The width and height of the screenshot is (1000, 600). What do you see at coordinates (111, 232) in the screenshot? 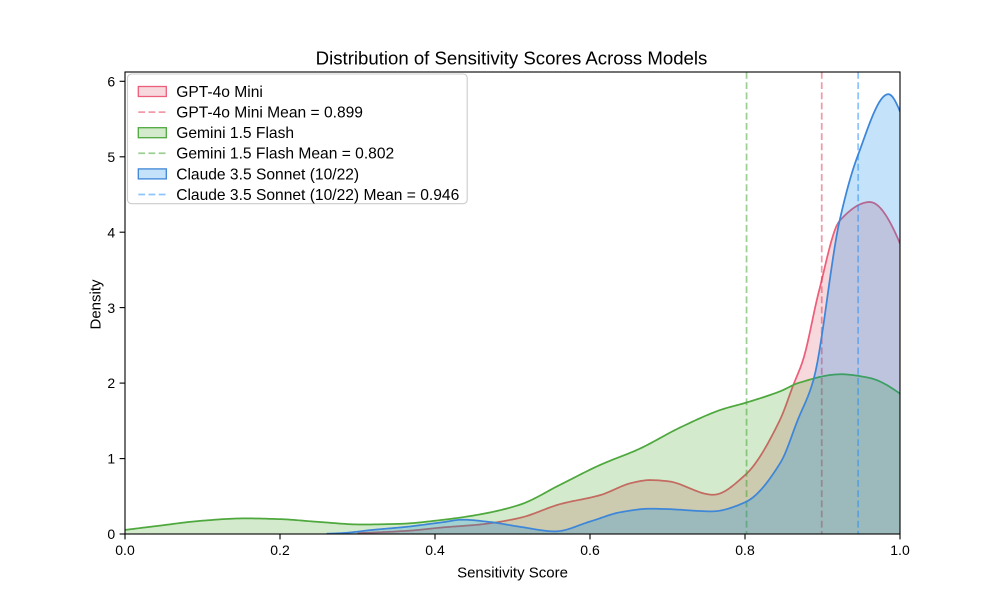
I see `svg-text: 4` at bounding box center [111, 232].